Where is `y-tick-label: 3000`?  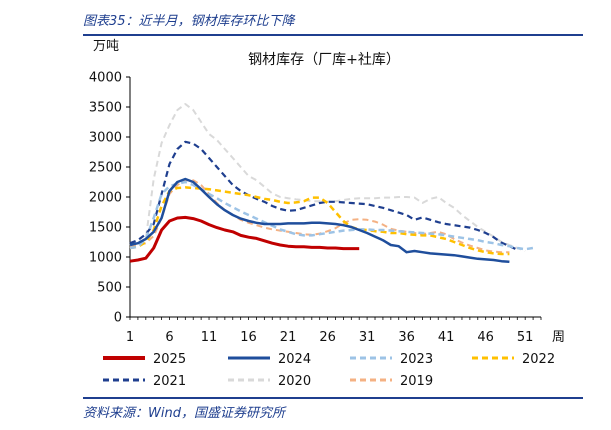 y-tick-label: 3000 is located at coordinates (105, 138).